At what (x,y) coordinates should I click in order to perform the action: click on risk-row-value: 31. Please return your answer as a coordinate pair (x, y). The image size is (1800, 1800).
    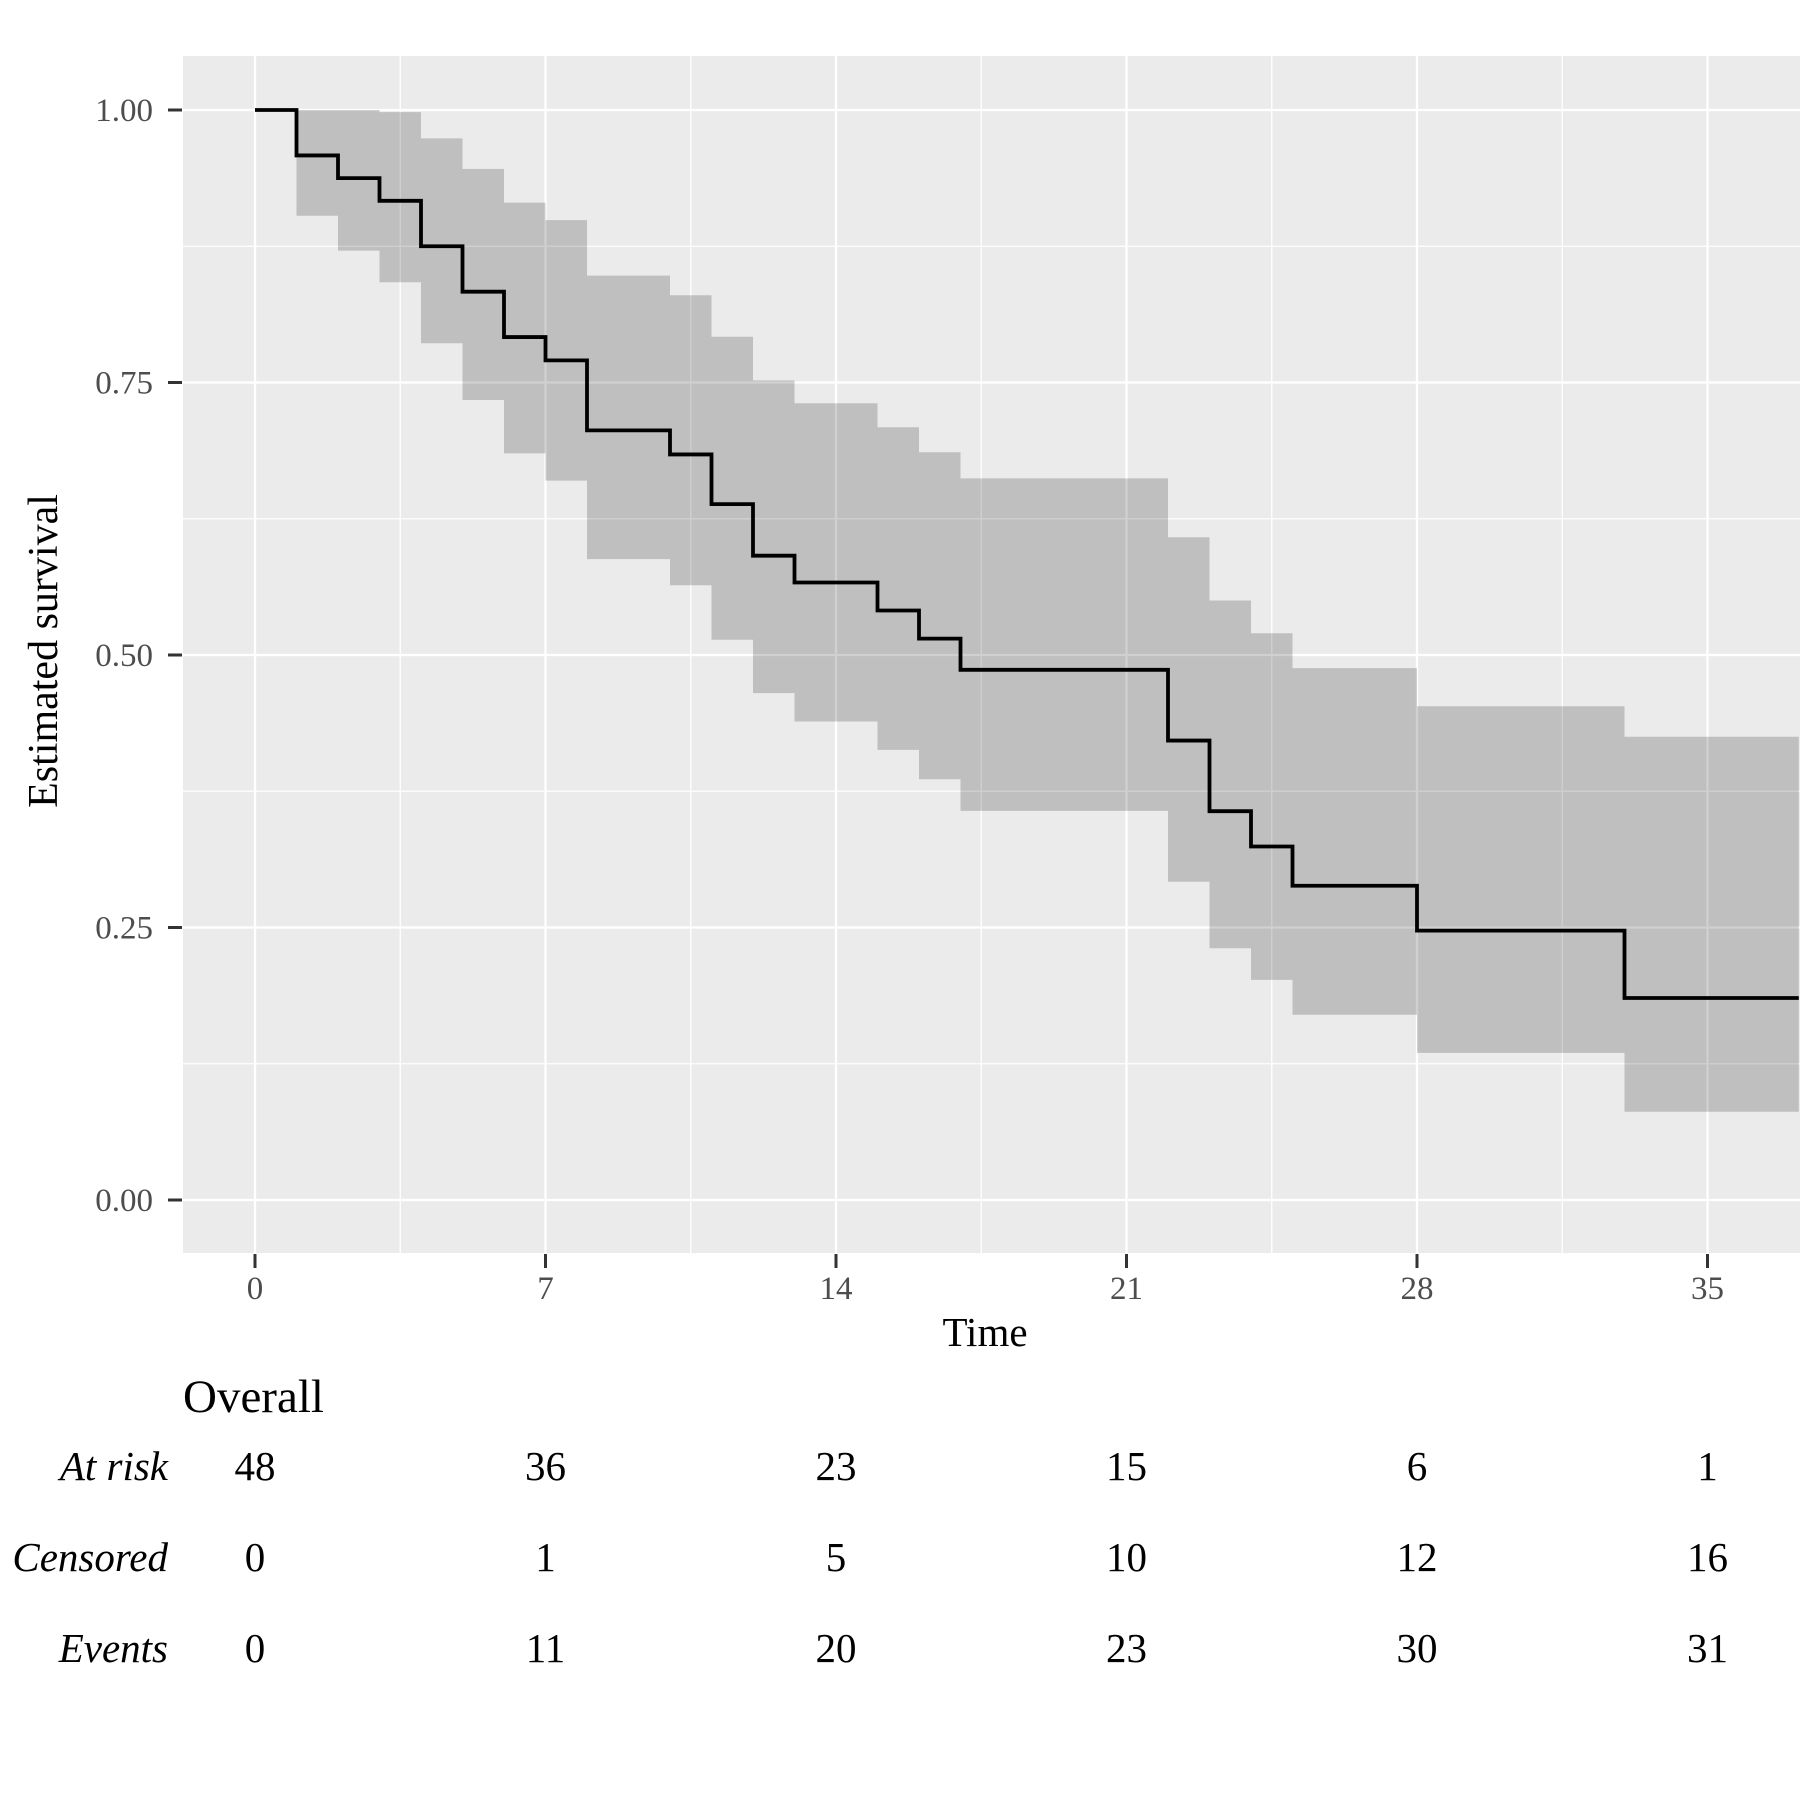
    Looking at the image, I should click on (1707, 1648).